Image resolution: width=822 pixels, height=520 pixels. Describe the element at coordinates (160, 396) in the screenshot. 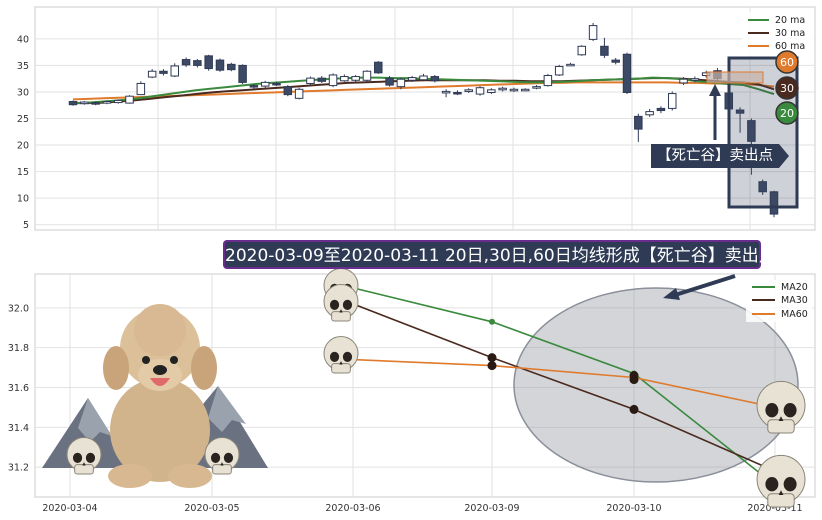

I see `poodle-icon` at that location.